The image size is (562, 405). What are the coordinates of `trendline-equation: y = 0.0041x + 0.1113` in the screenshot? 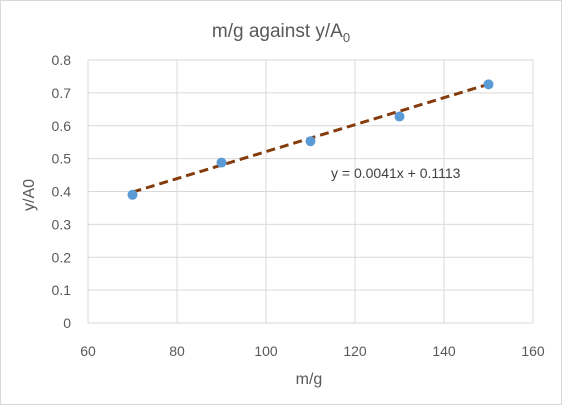 It's located at (396, 173).